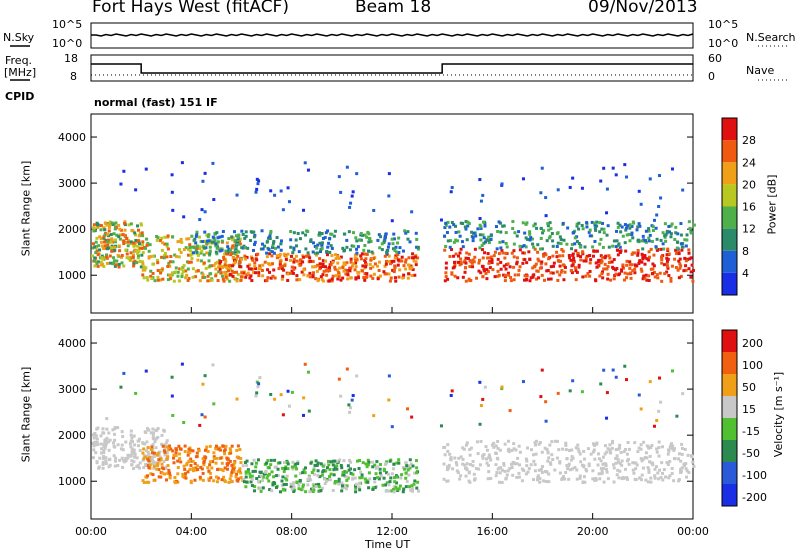  Describe the element at coordinates (745, 251) in the screenshot. I see `power-colorbar-tick: 8` at that location.